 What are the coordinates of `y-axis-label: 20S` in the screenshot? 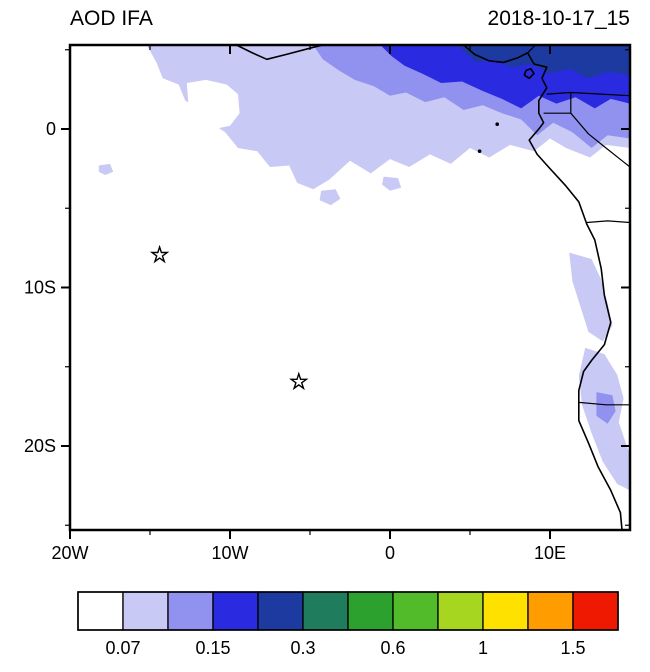 It's located at (40, 446).